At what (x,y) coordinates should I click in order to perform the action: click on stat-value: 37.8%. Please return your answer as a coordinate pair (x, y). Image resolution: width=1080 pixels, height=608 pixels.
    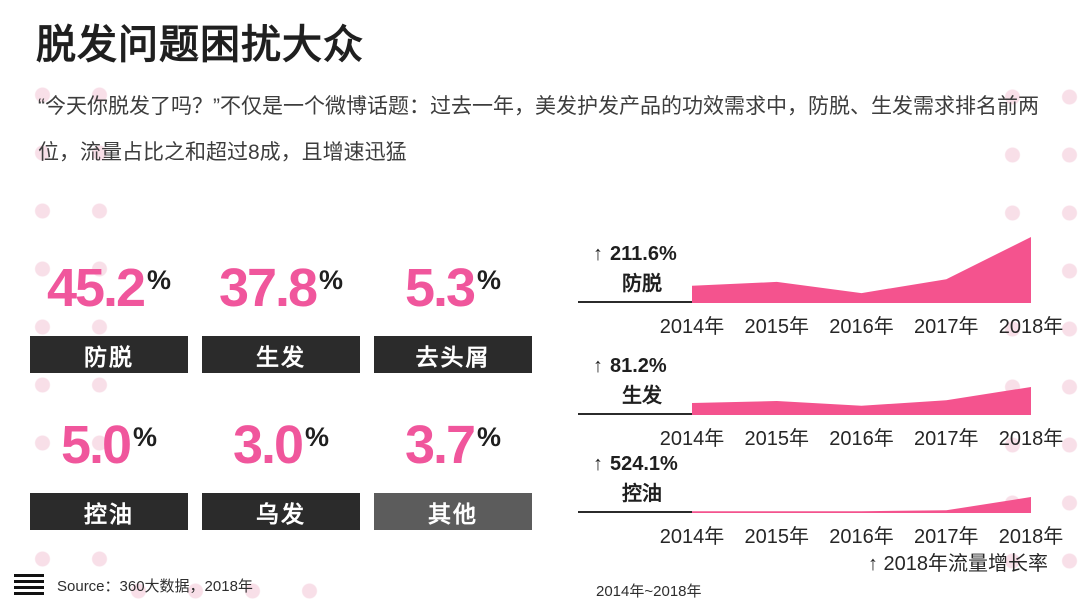
    Looking at the image, I should click on (281, 288).